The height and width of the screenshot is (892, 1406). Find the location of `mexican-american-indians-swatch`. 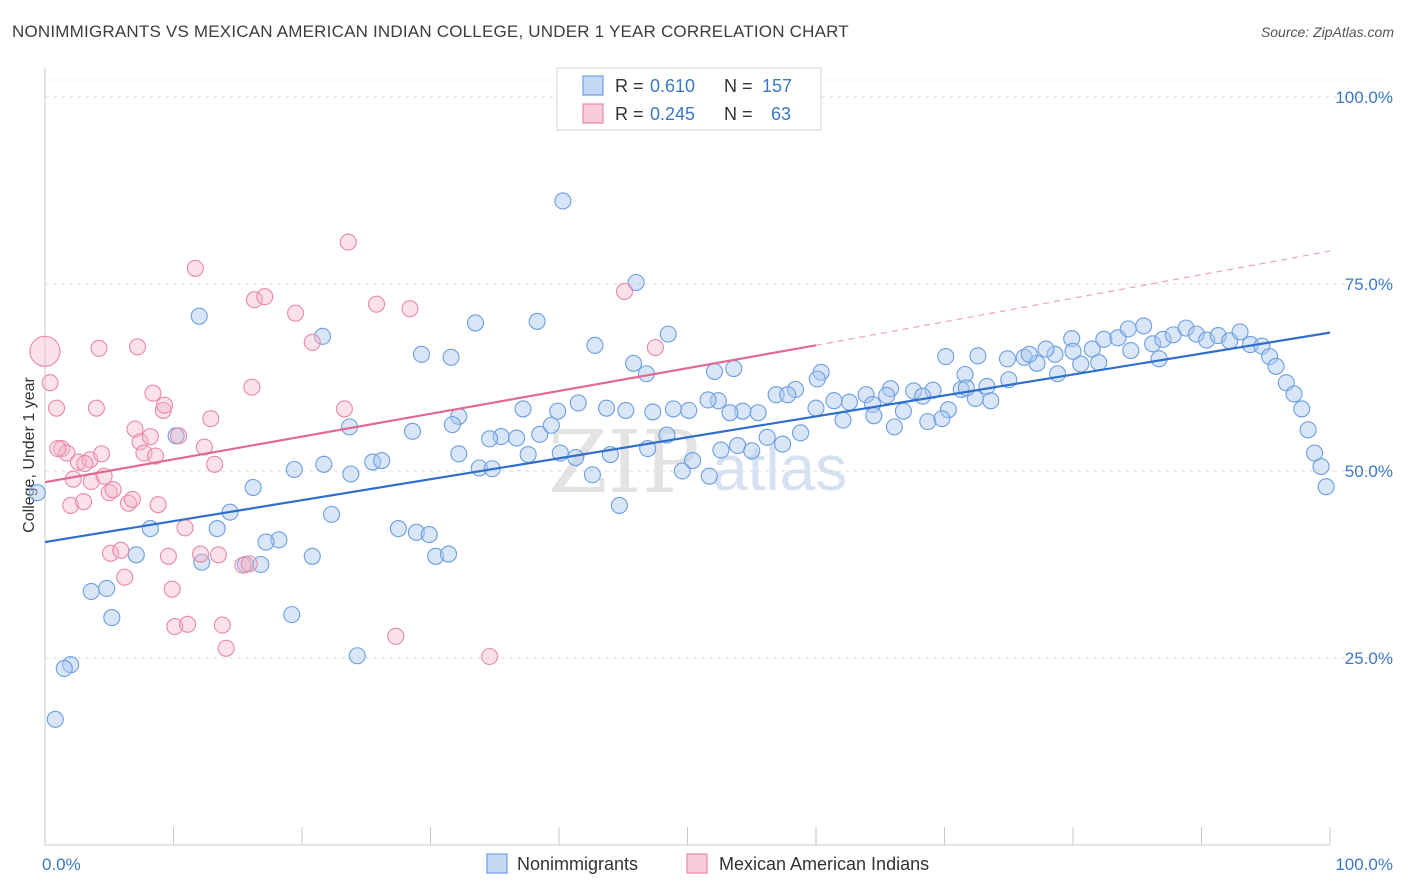

mexican-american-indians-swatch is located at coordinates (593, 113).